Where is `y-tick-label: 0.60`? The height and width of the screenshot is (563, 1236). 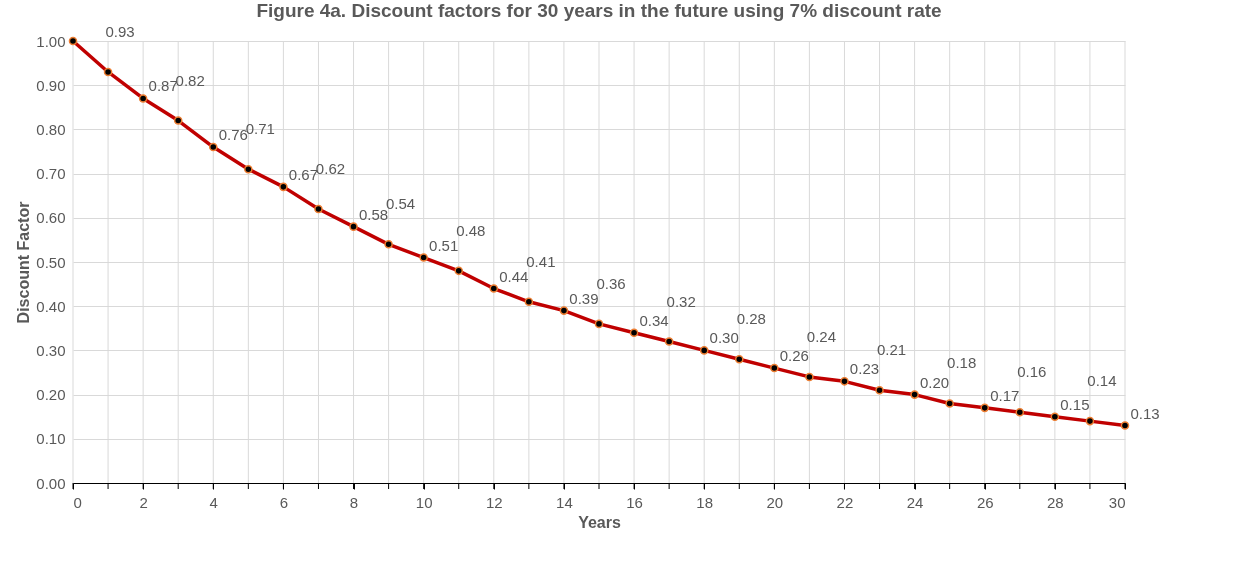
y-tick-label: 0.60 is located at coordinates (51, 218).